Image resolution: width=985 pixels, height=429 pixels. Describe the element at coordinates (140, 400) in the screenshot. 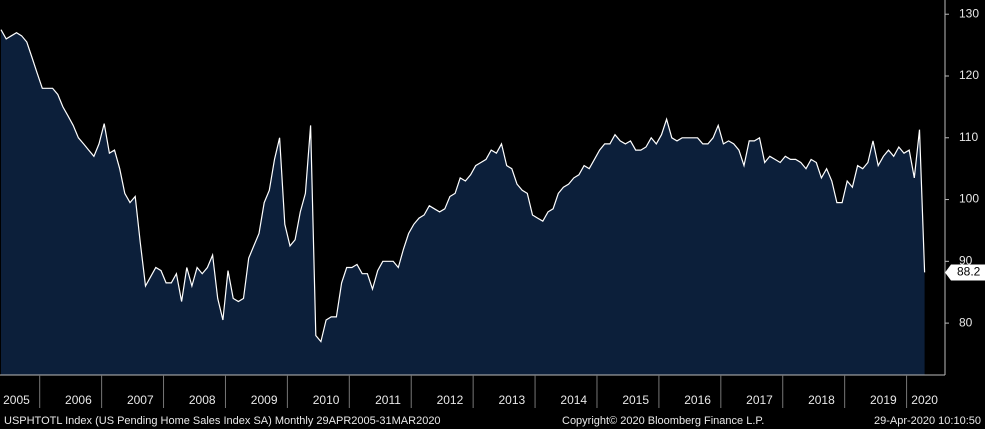

I see `x-tick-label: 2007` at that location.